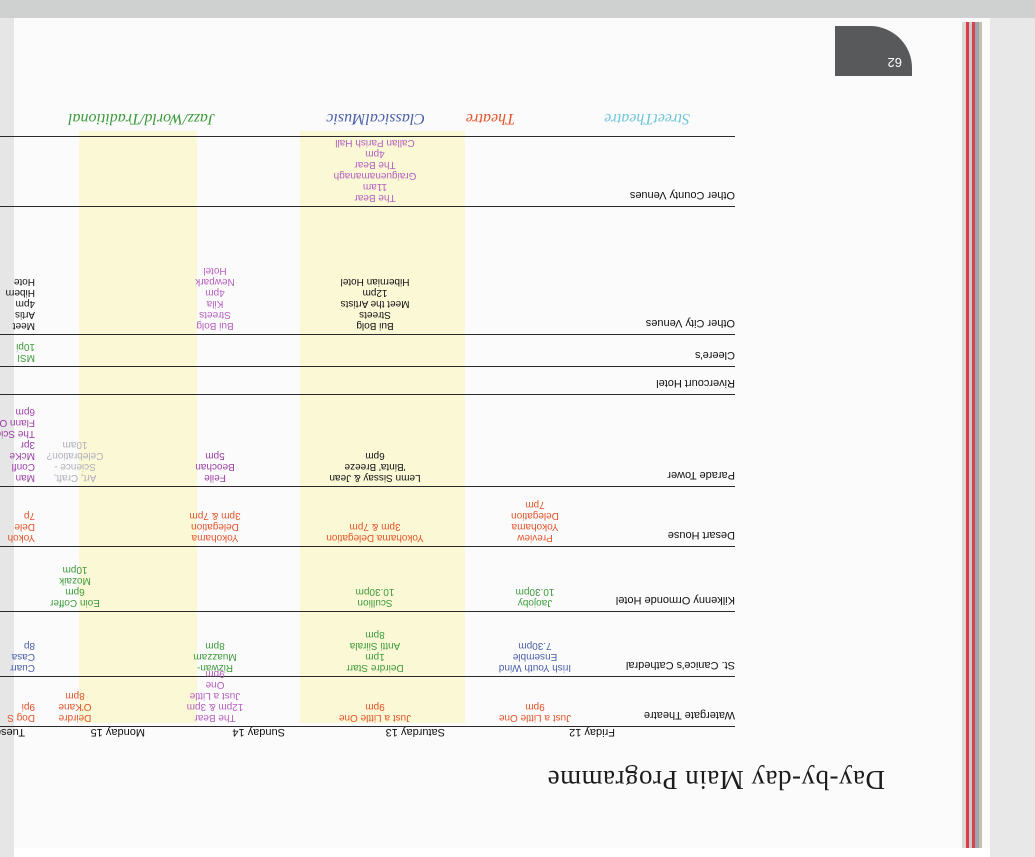 This screenshot has height=857, width=1035. I want to click on event-line: Rizwan-, so click(215, 667).